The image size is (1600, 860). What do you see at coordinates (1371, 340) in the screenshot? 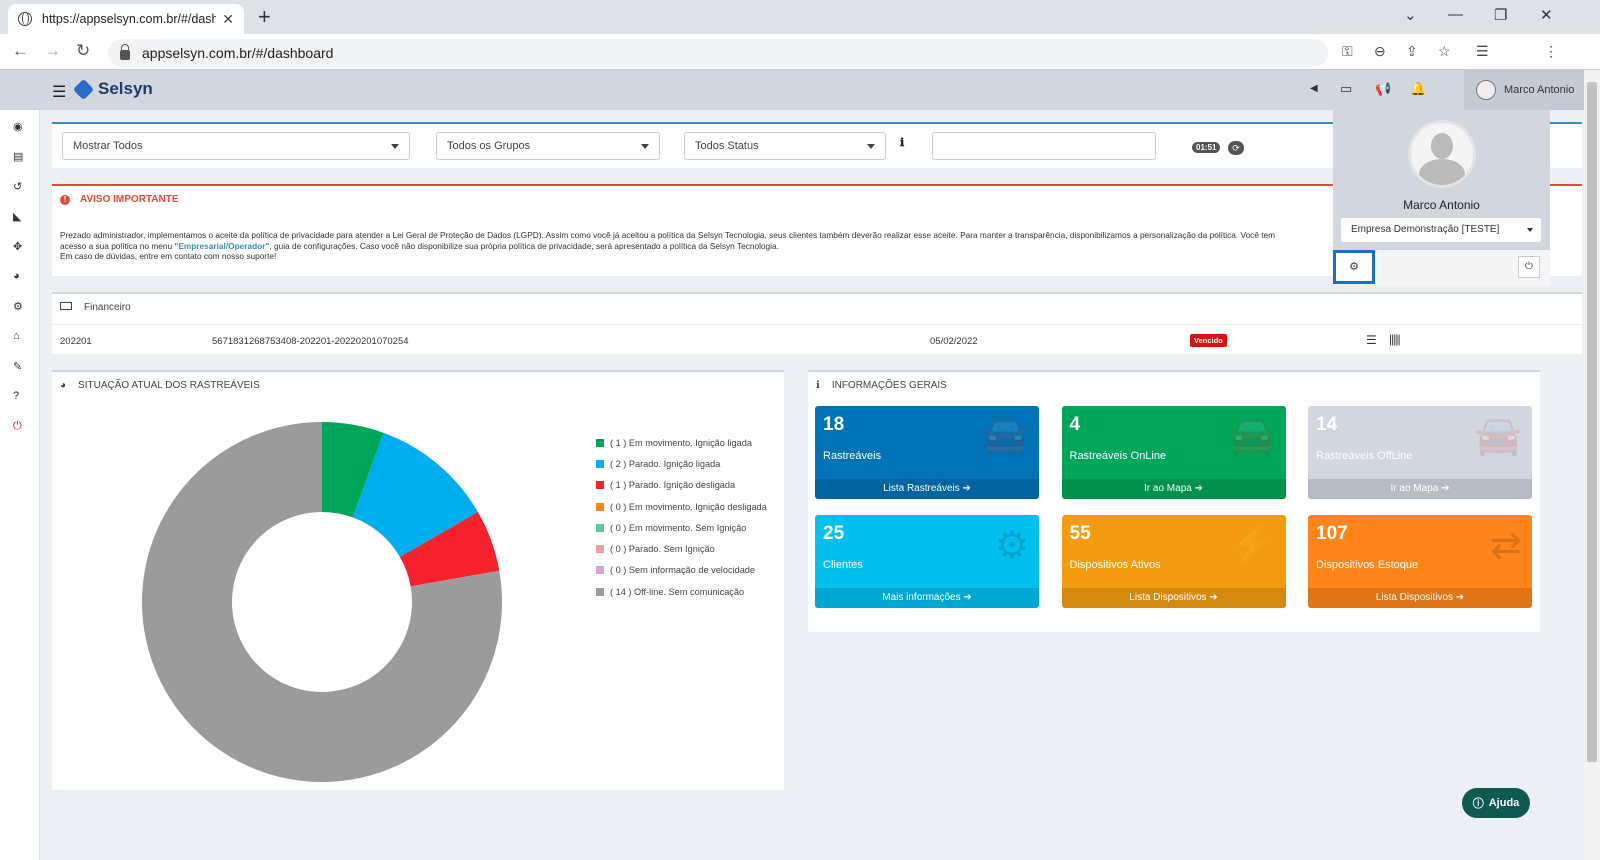
I see `list-icon: ☰` at bounding box center [1371, 340].